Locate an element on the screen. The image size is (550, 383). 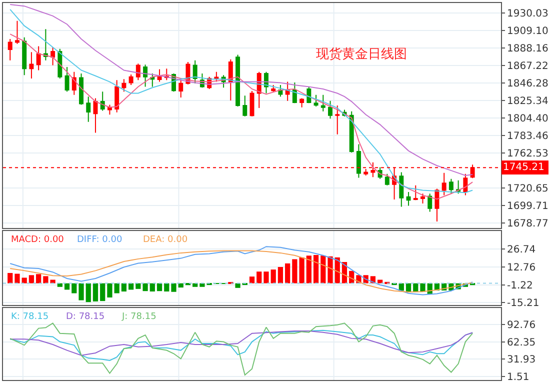
y-tick-label: 26.74 is located at coordinates (521, 250).